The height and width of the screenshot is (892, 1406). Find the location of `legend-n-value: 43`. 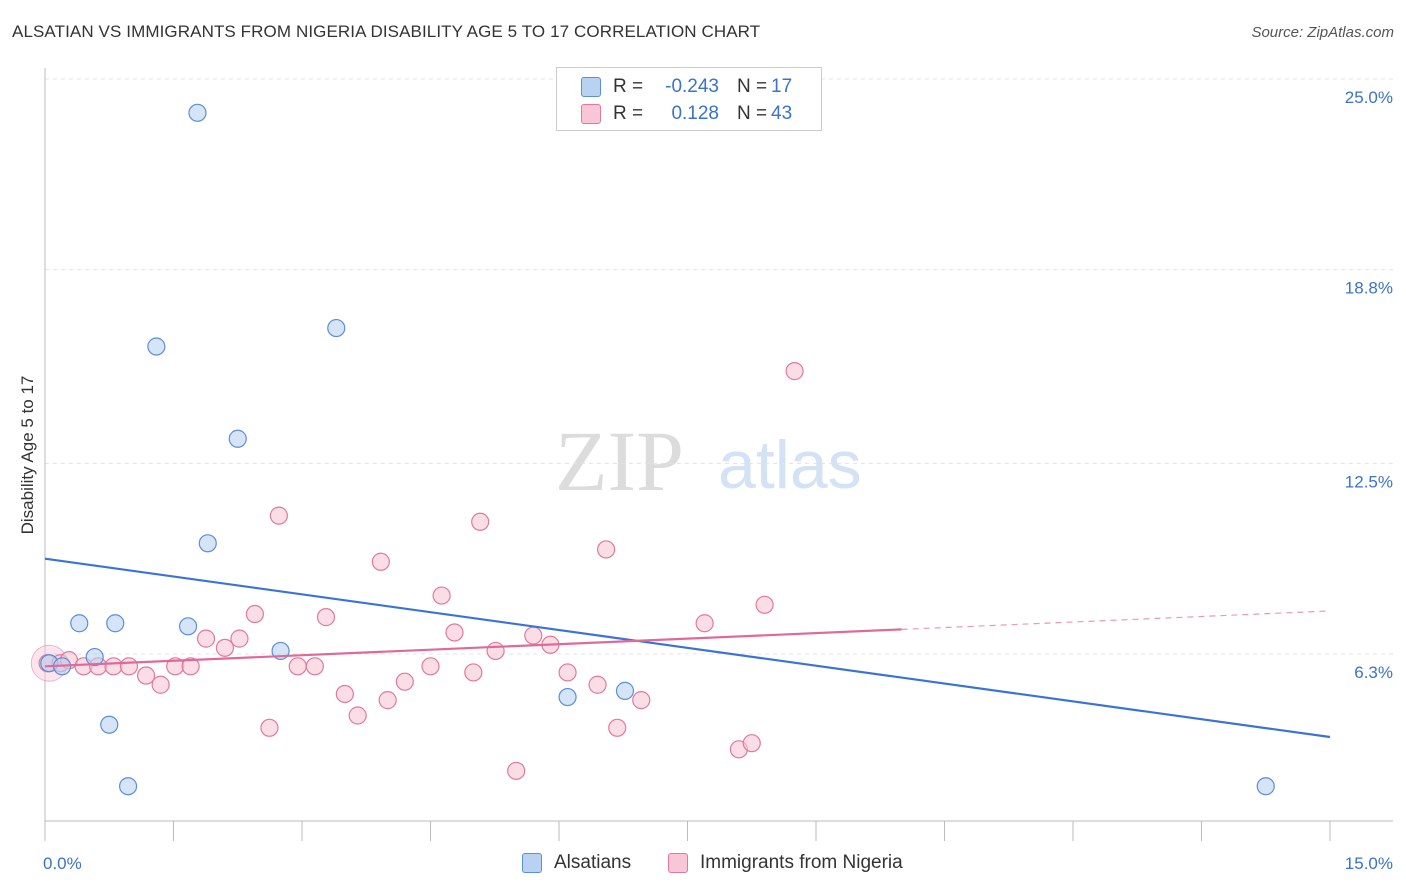

legend-n-value: 43 is located at coordinates (782, 113).